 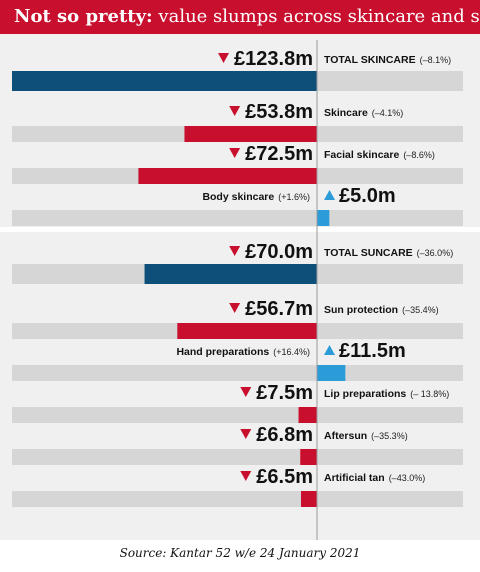 What do you see at coordinates (419, 155) in the screenshot?
I see `change-percent: (–8.6%)` at bounding box center [419, 155].